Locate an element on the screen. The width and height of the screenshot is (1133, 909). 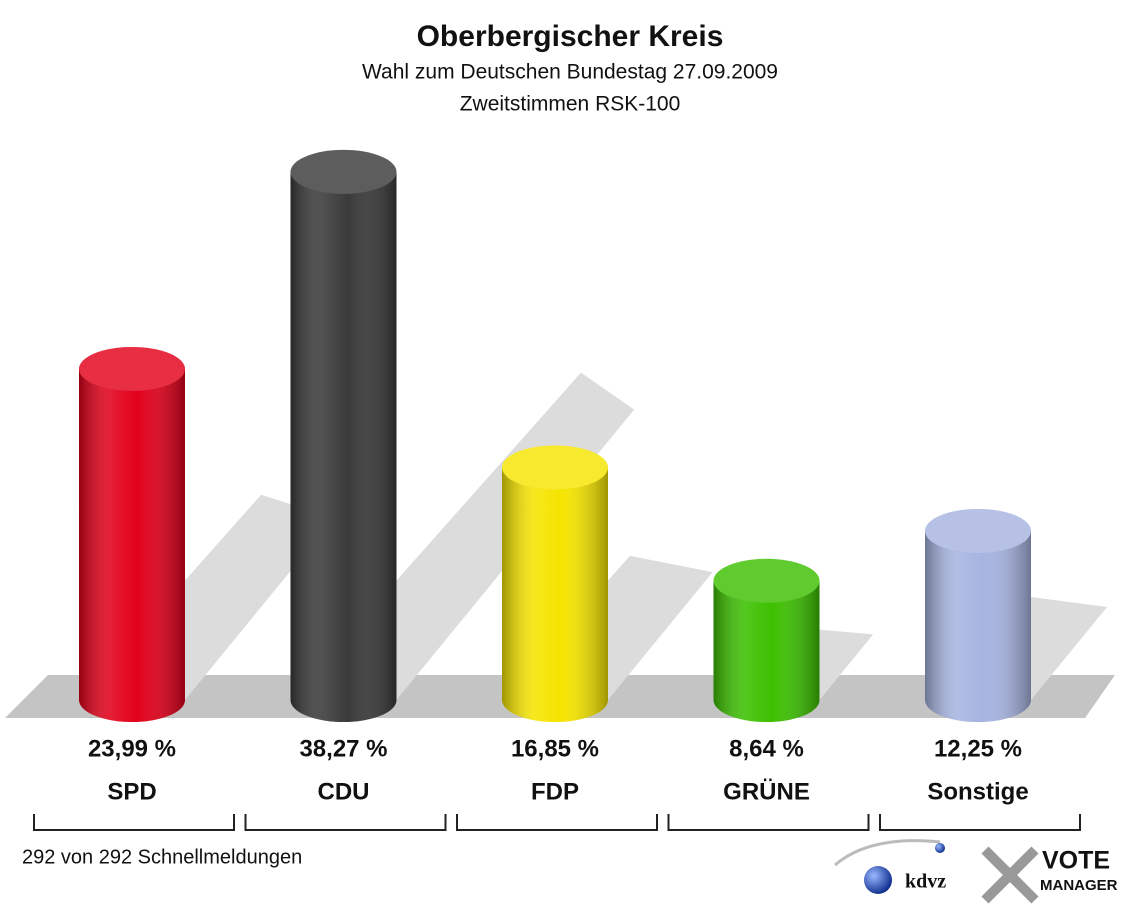
logo-text: kdvz is located at coordinates (925, 882).